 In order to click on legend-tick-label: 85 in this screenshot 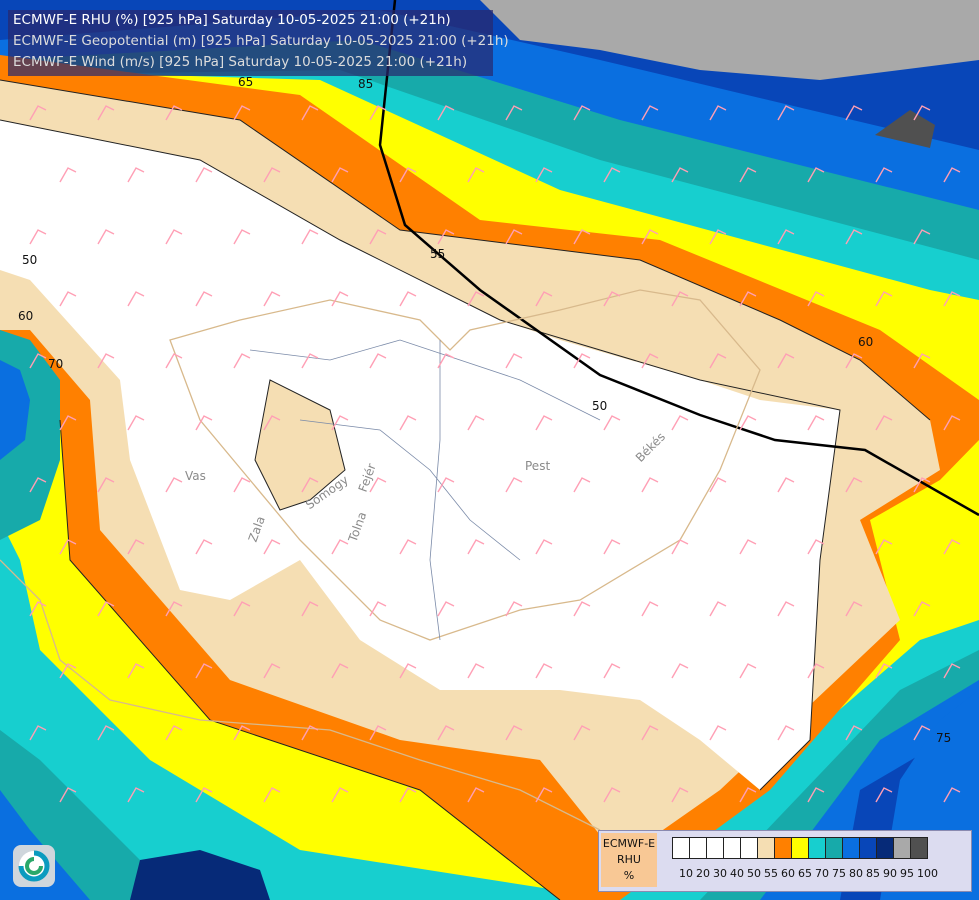, I will do `click(873, 873)`.